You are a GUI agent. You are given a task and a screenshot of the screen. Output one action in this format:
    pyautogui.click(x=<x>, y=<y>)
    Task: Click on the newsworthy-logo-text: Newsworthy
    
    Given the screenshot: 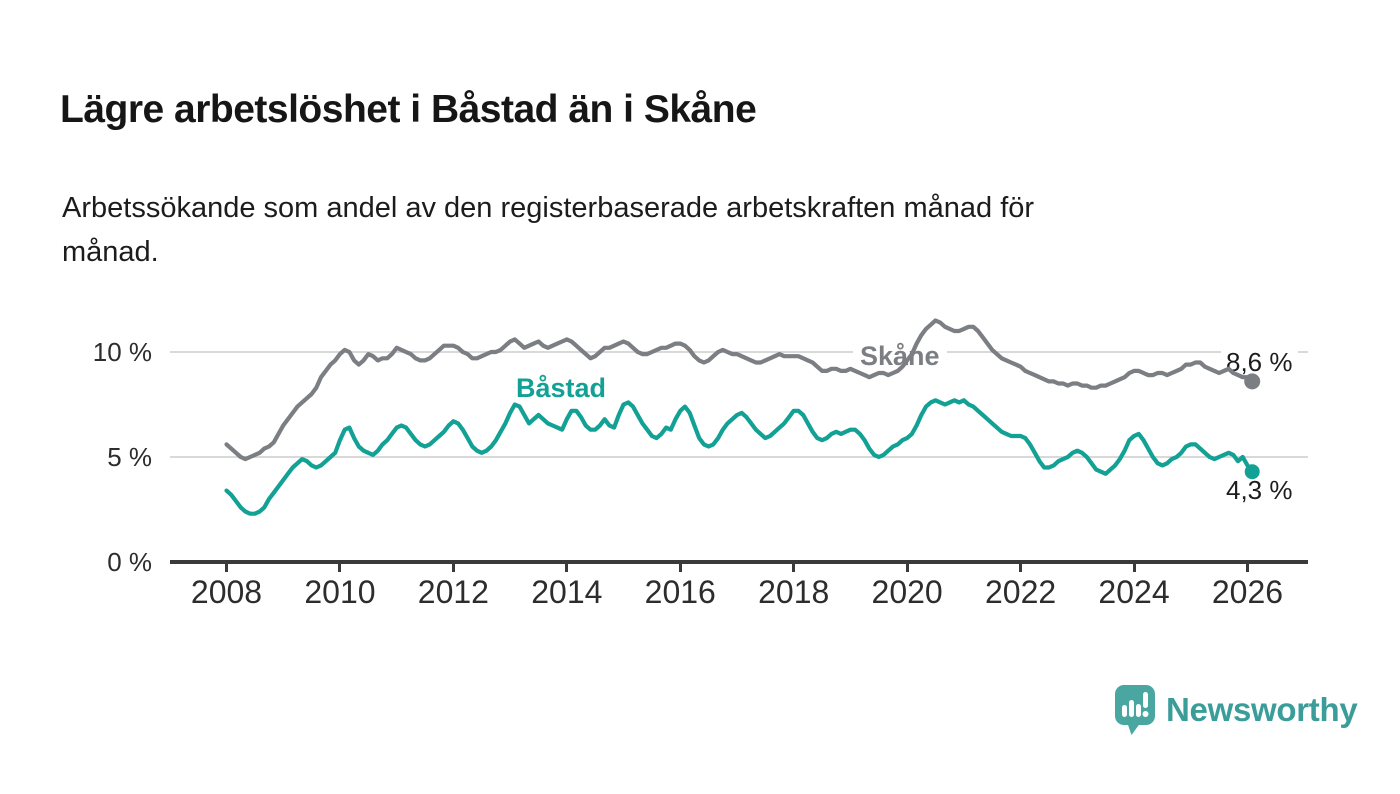 What is the action you would take?
    pyautogui.click(x=1262, y=709)
    